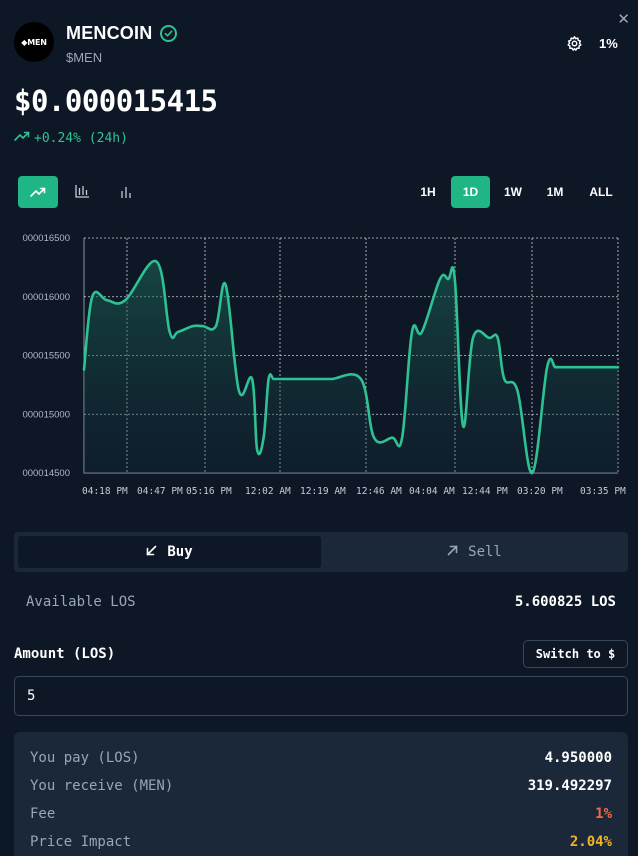 The height and width of the screenshot is (856, 638). What do you see at coordinates (116, 101) in the screenshot?
I see `token-price: $0.000015415` at bounding box center [116, 101].